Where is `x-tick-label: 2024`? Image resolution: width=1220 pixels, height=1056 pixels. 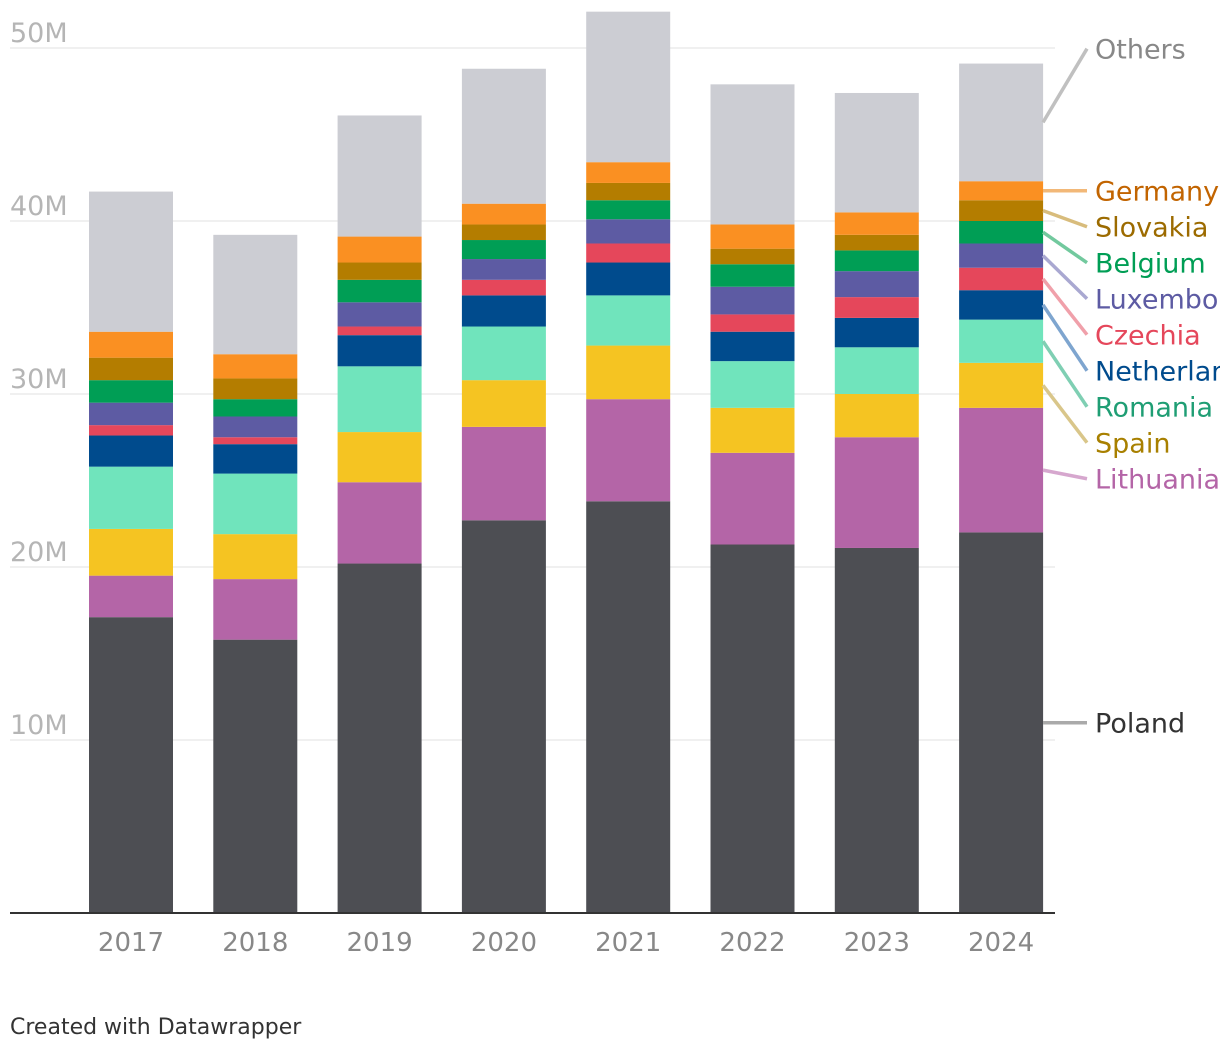 x-tick-label: 2024 is located at coordinates (1001, 943).